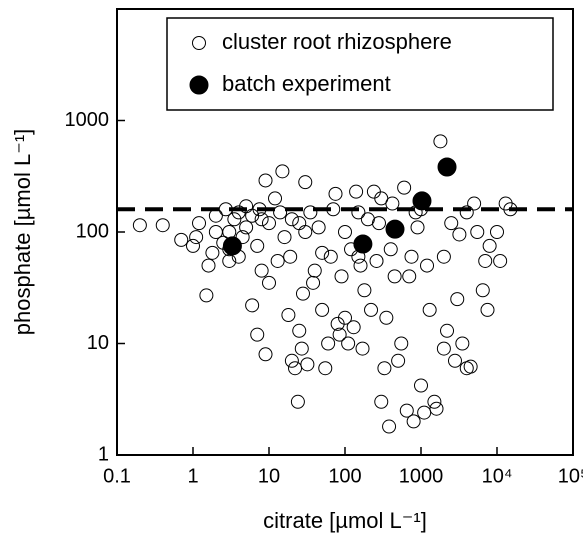 The height and width of the screenshot is (542, 583). What do you see at coordinates (192, 476) in the screenshot?
I see `x-tick-label: 1` at bounding box center [192, 476].